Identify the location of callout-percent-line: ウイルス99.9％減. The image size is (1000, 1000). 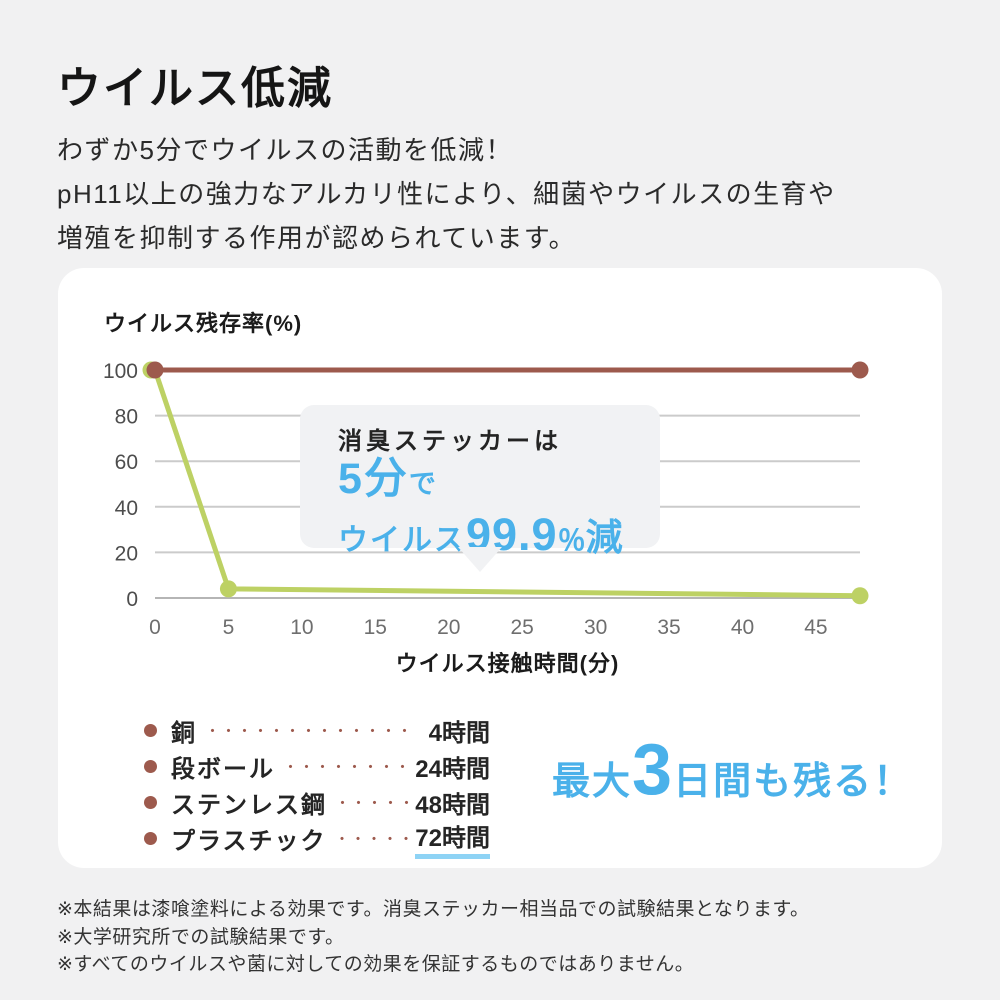
(499, 540).